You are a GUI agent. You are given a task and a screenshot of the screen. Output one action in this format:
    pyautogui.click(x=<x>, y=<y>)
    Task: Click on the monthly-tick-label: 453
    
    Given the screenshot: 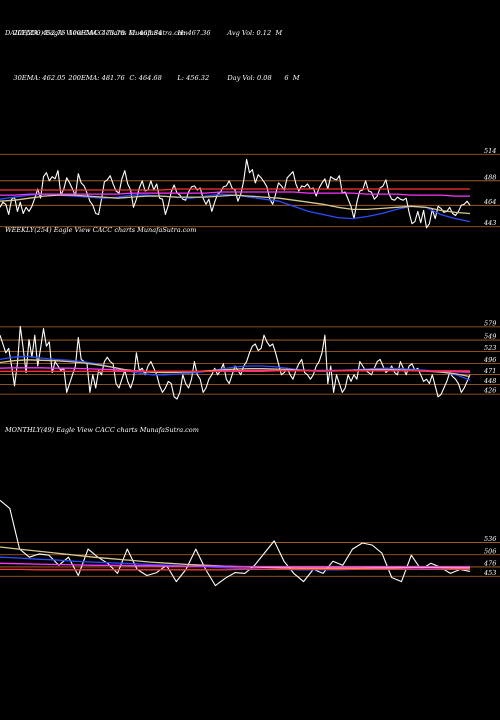 What is the action you would take?
    pyautogui.click(x=489, y=573)
    